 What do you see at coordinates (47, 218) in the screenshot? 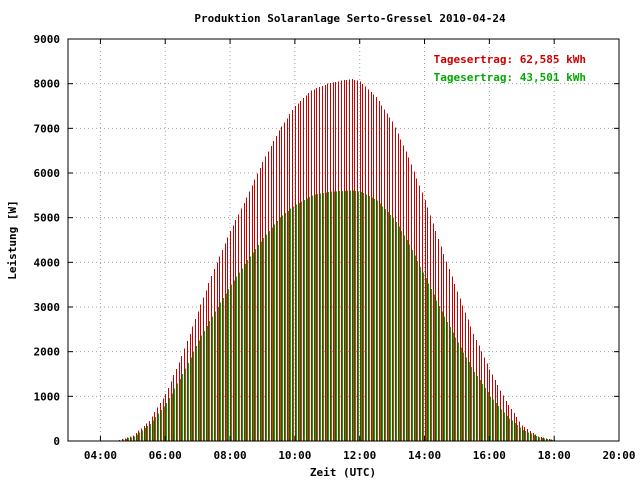
I see `y-tick-label: 5000` at bounding box center [47, 218].